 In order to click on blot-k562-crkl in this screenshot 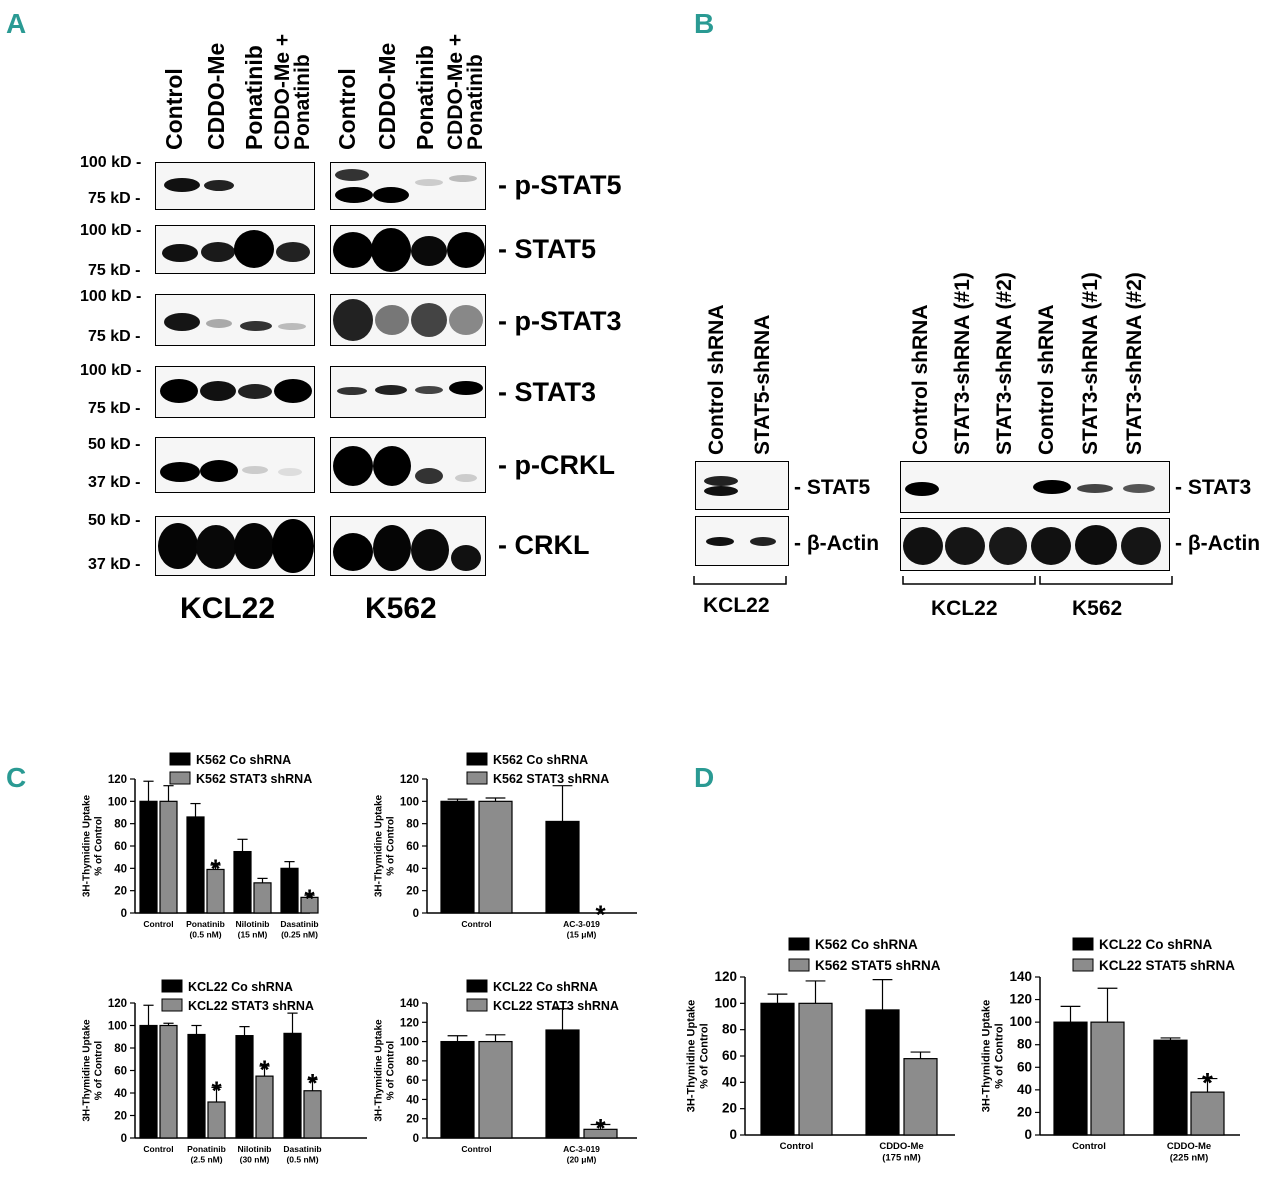, I will do `click(408, 546)`.